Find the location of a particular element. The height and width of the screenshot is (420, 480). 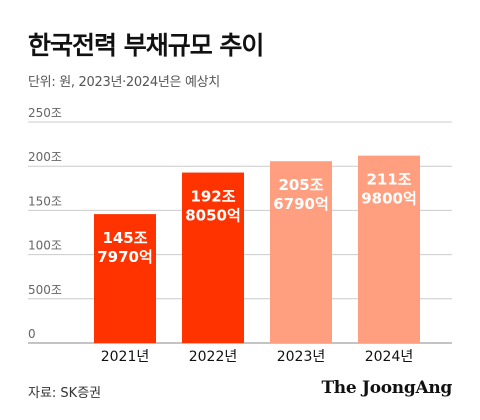

brand-logo: The JoongAng is located at coordinates (386, 388).